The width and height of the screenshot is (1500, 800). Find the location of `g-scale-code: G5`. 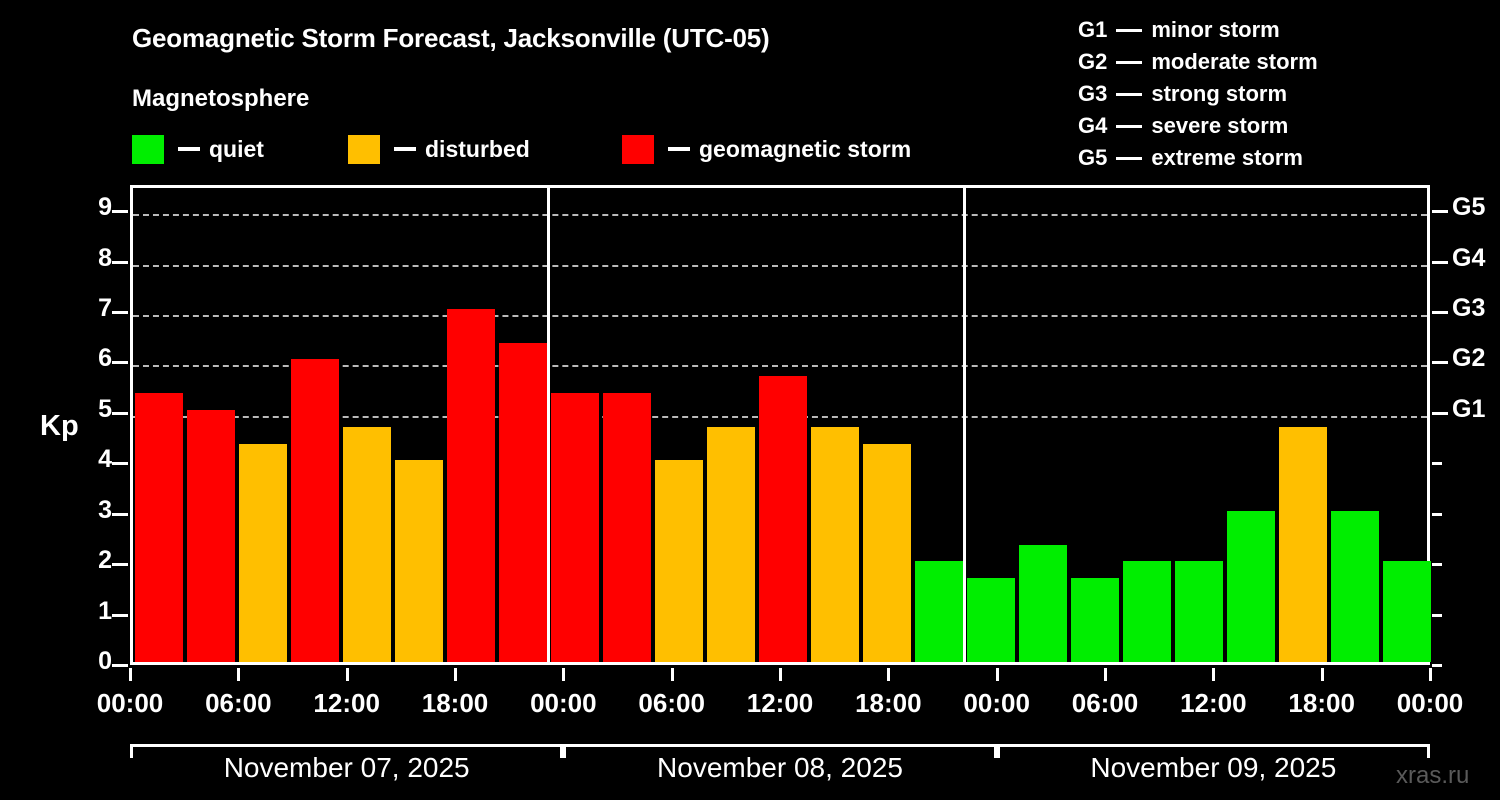

g-scale-code: G5 is located at coordinates (1093, 157).